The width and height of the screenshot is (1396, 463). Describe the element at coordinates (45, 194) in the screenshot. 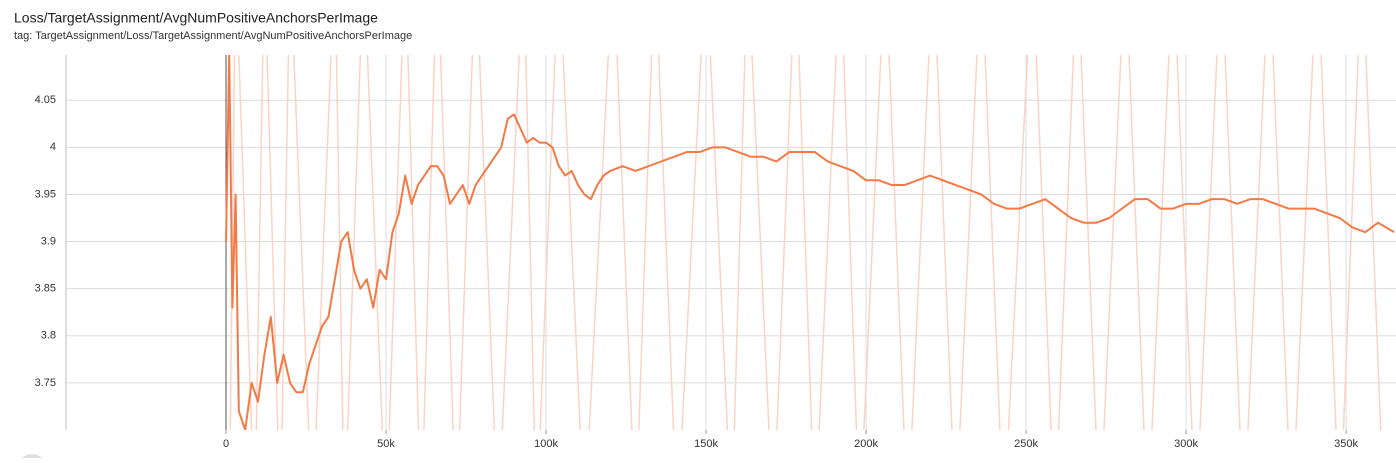

I see `y-tick-label: 3.95` at that location.